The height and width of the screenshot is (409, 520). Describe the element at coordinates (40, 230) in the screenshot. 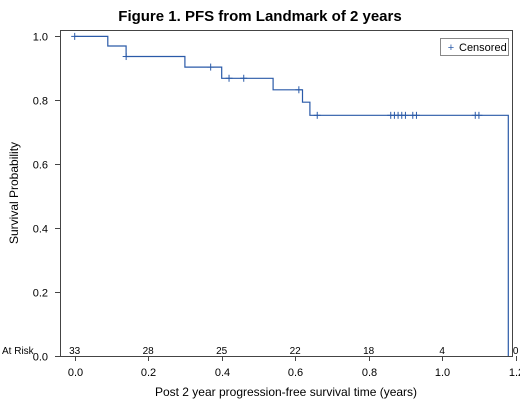

I see `y-tick-label: 0.4` at that location.